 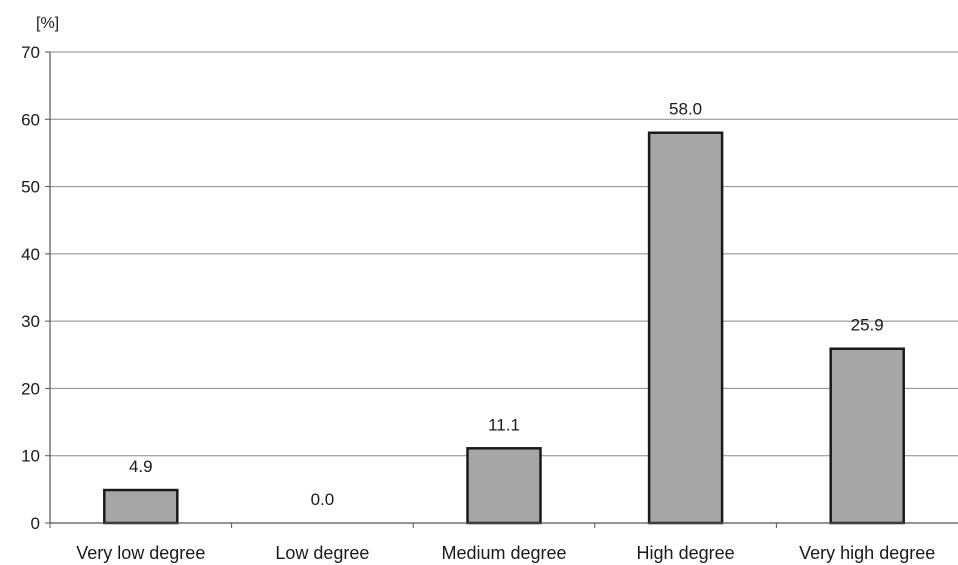 What do you see at coordinates (686, 553) in the screenshot?
I see `x-category-label: High degree` at bounding box center [686, 553].